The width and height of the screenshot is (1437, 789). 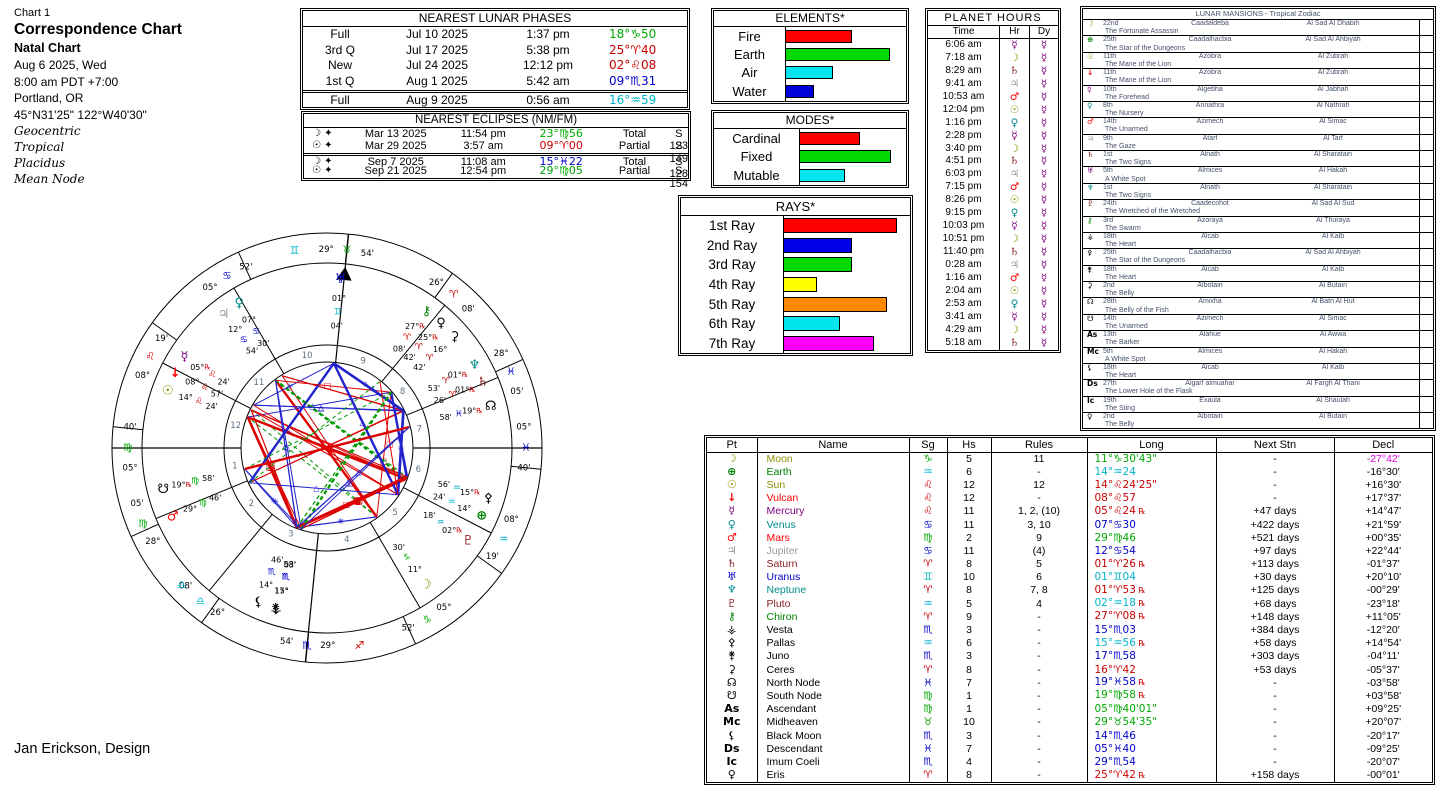 I want to click on hour-planet-glyph: ♄, so click(x=1015, y=71).